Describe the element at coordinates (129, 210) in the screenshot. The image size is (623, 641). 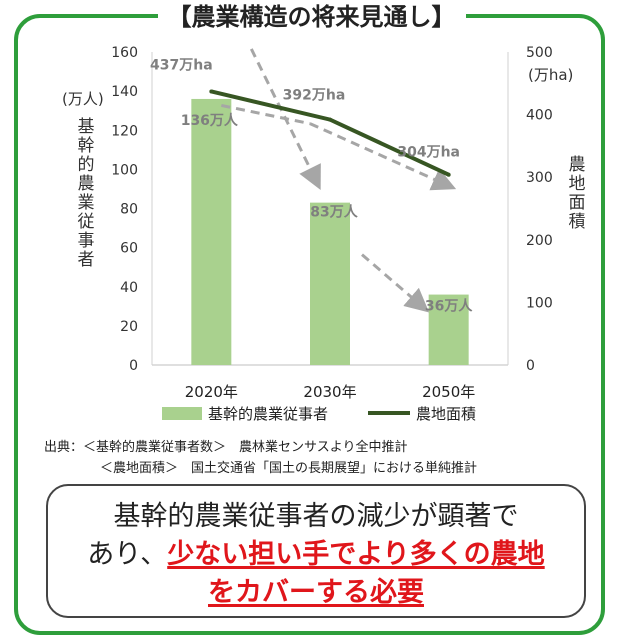
I see `left-tick-label: 80` at that location.